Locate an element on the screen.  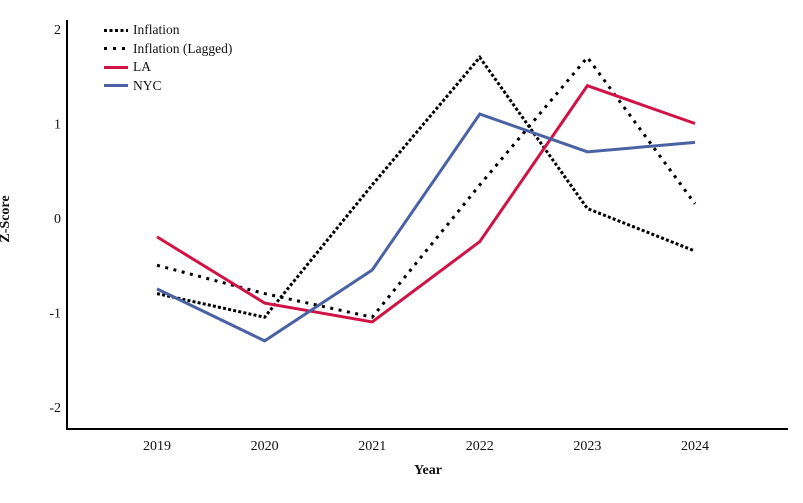
y-tick-label: -2 is located at coordinates (55, 408).